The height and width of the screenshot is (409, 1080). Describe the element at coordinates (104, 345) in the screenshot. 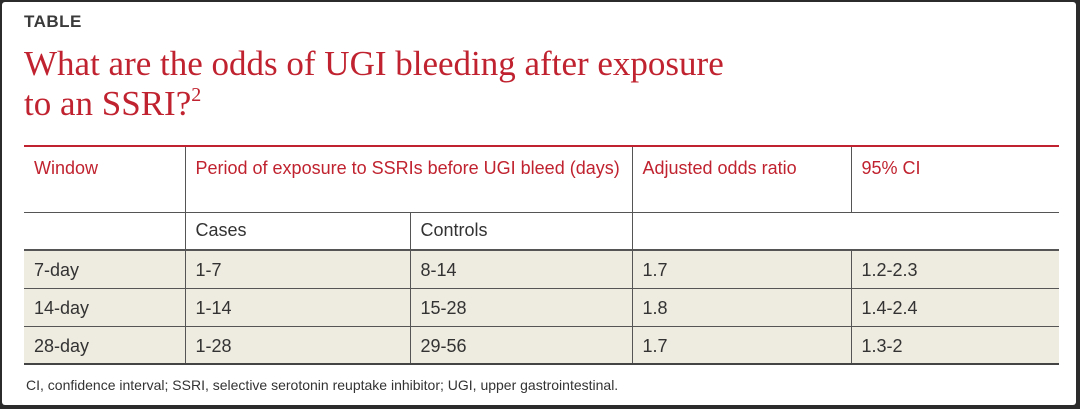

I see `cell-window: 28-day` at that location.